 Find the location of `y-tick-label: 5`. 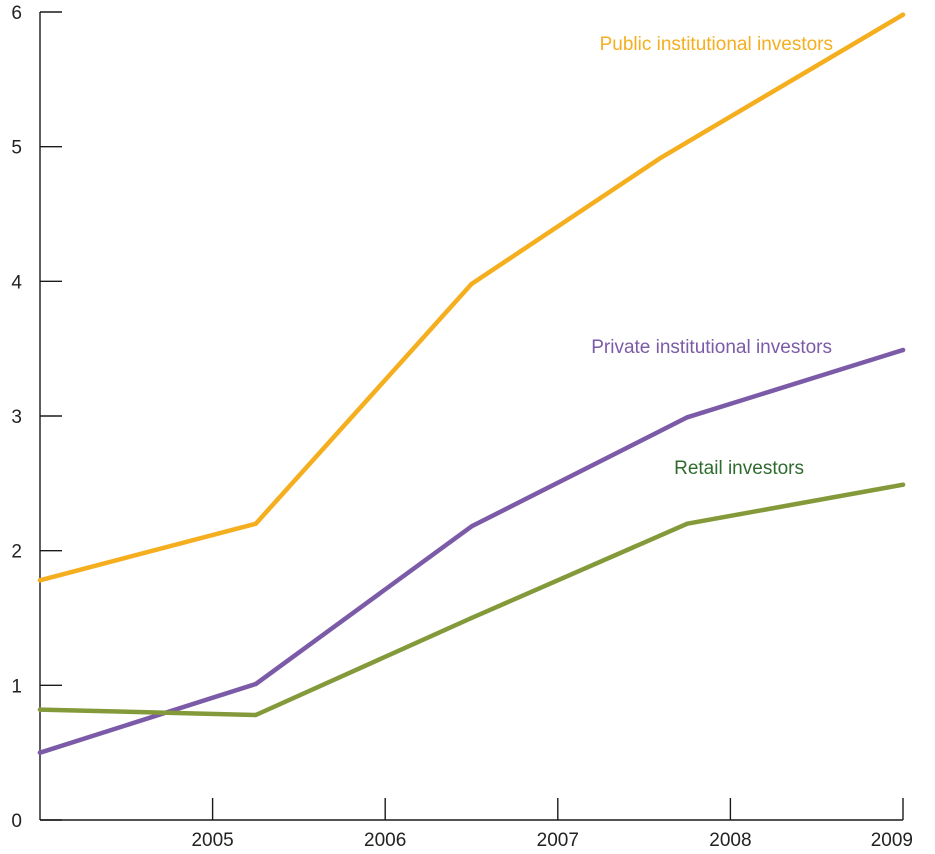

y-tick-label: 5 is located at coordinates (16, 148).